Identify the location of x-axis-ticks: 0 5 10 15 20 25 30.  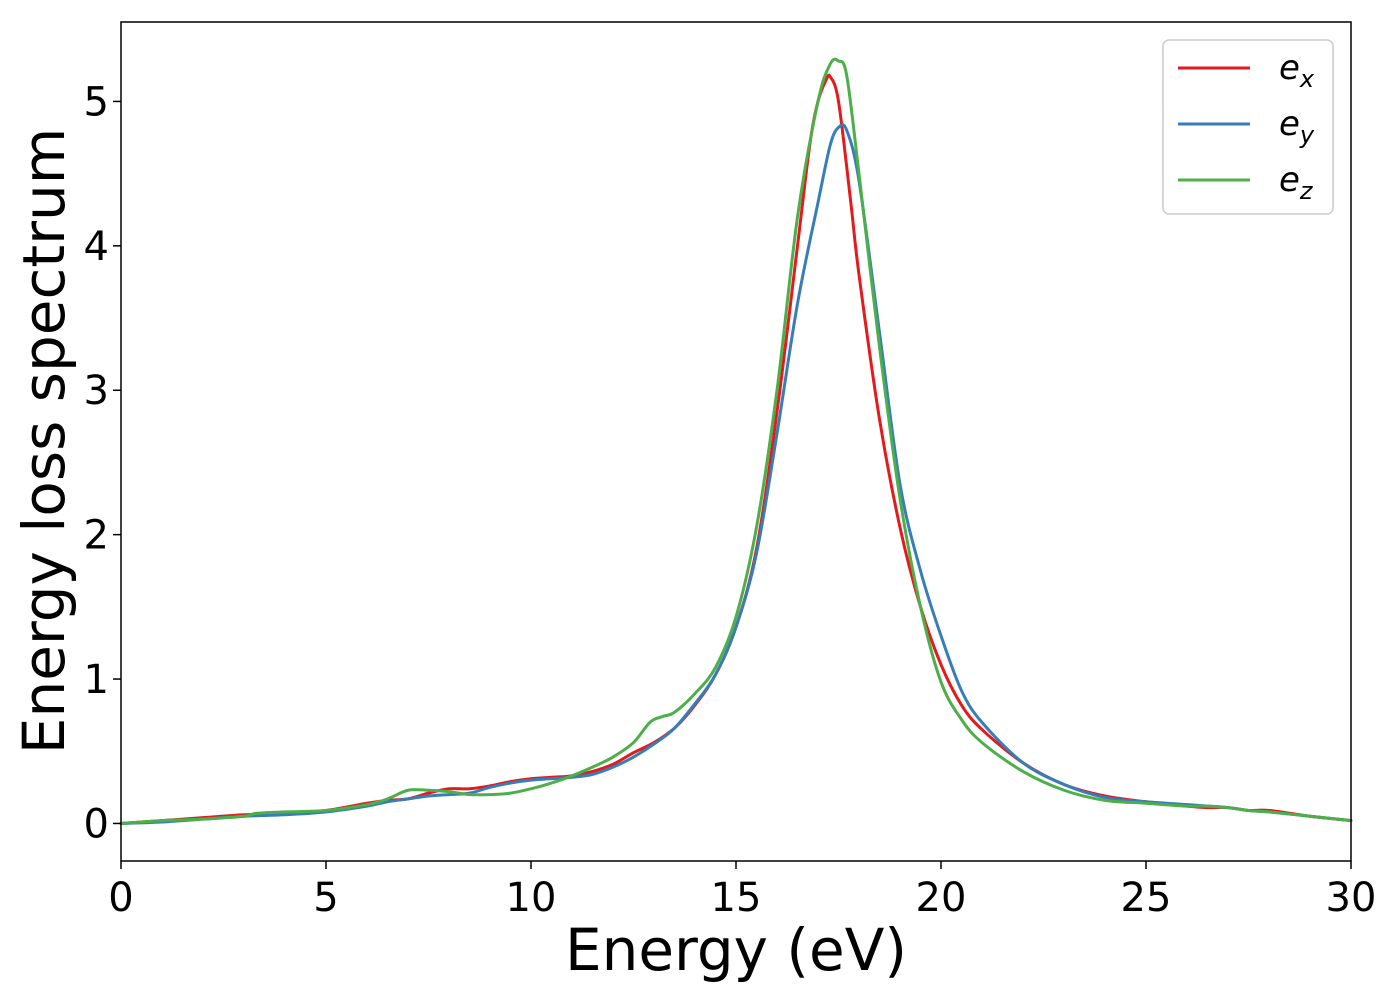
(742, 891).